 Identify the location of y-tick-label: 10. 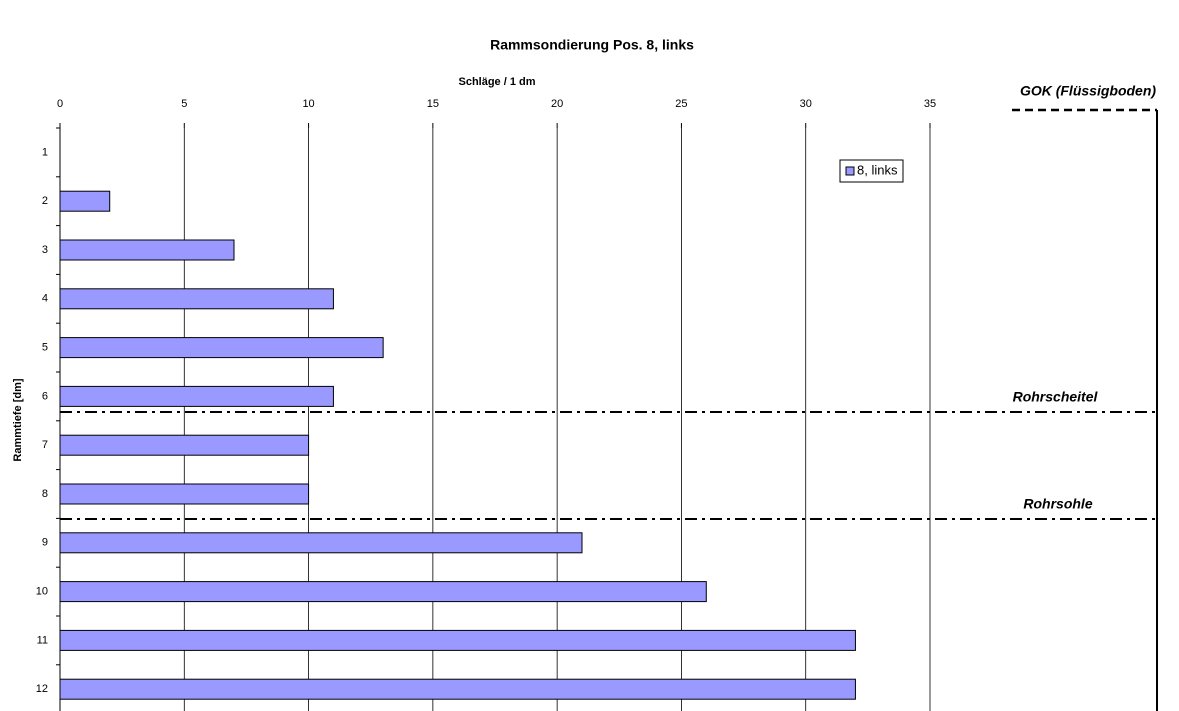
(42, 592).